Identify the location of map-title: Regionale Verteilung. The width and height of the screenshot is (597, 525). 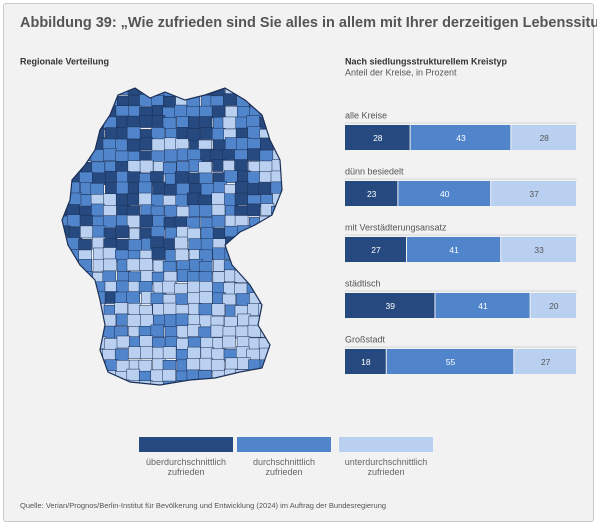
(64, 61).